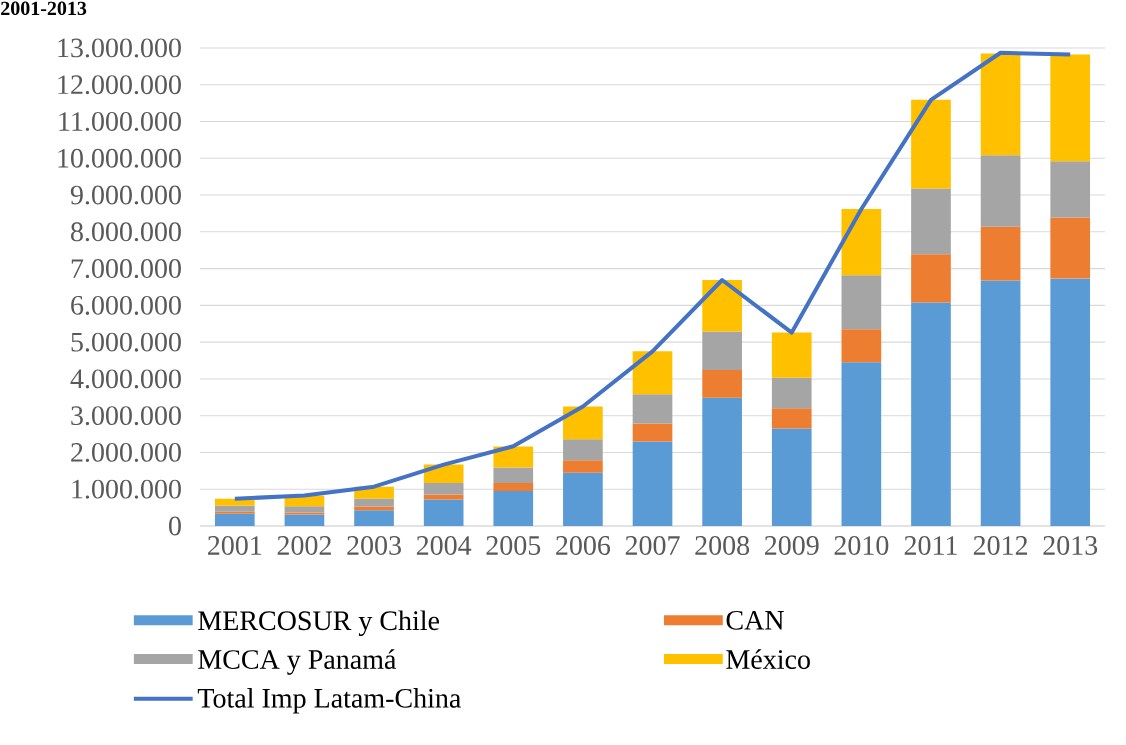  I want to click on x-tick-label: 2012, so click(1000, 545).